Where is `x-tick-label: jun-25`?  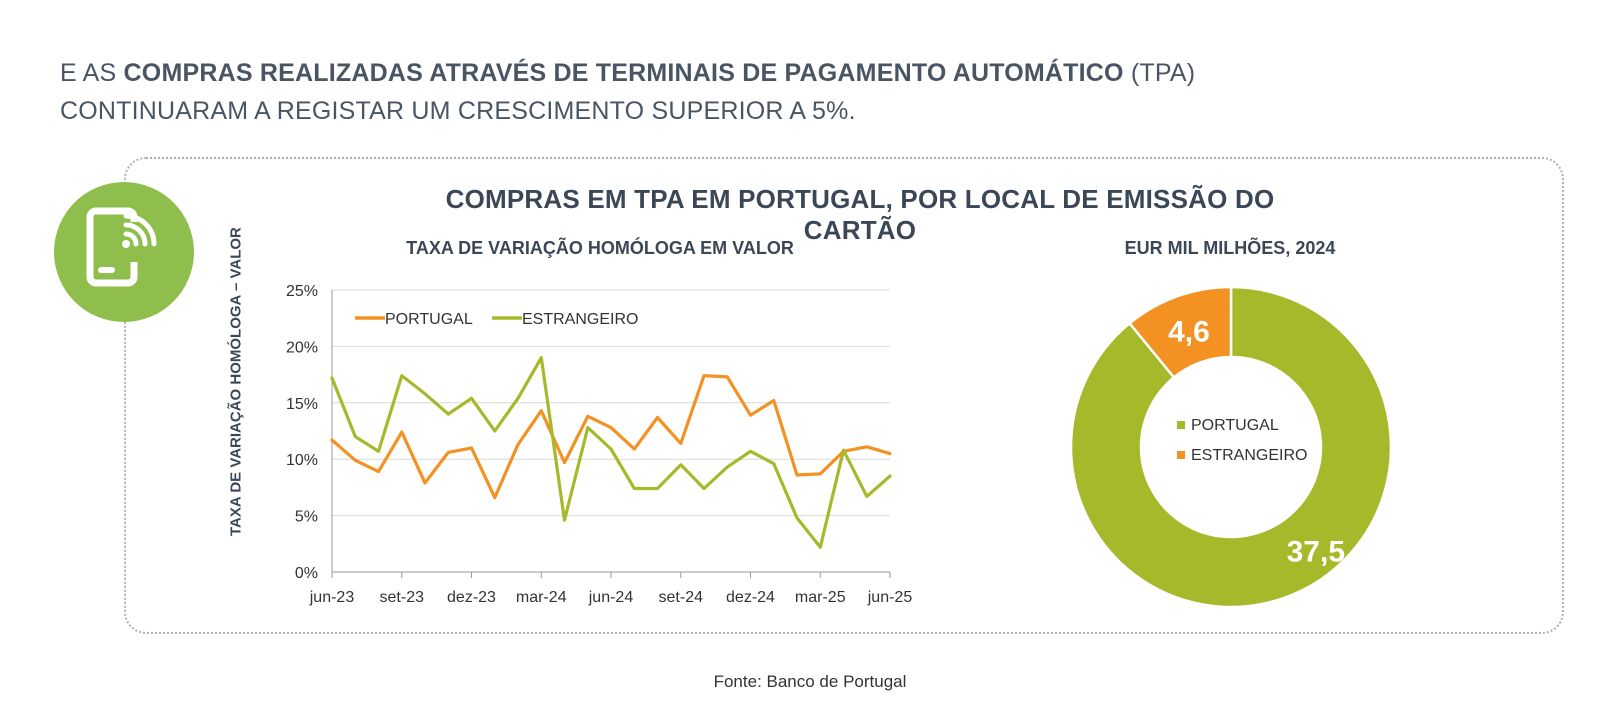
x-tick-label: jun-25 is located at coordinates (890, 597).